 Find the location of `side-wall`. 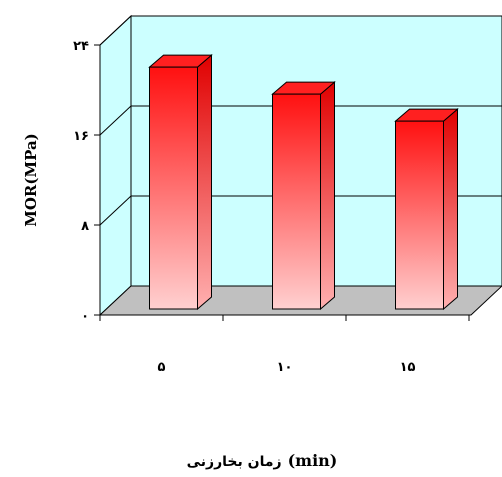

side-wall is located at coordinates (115, 165).